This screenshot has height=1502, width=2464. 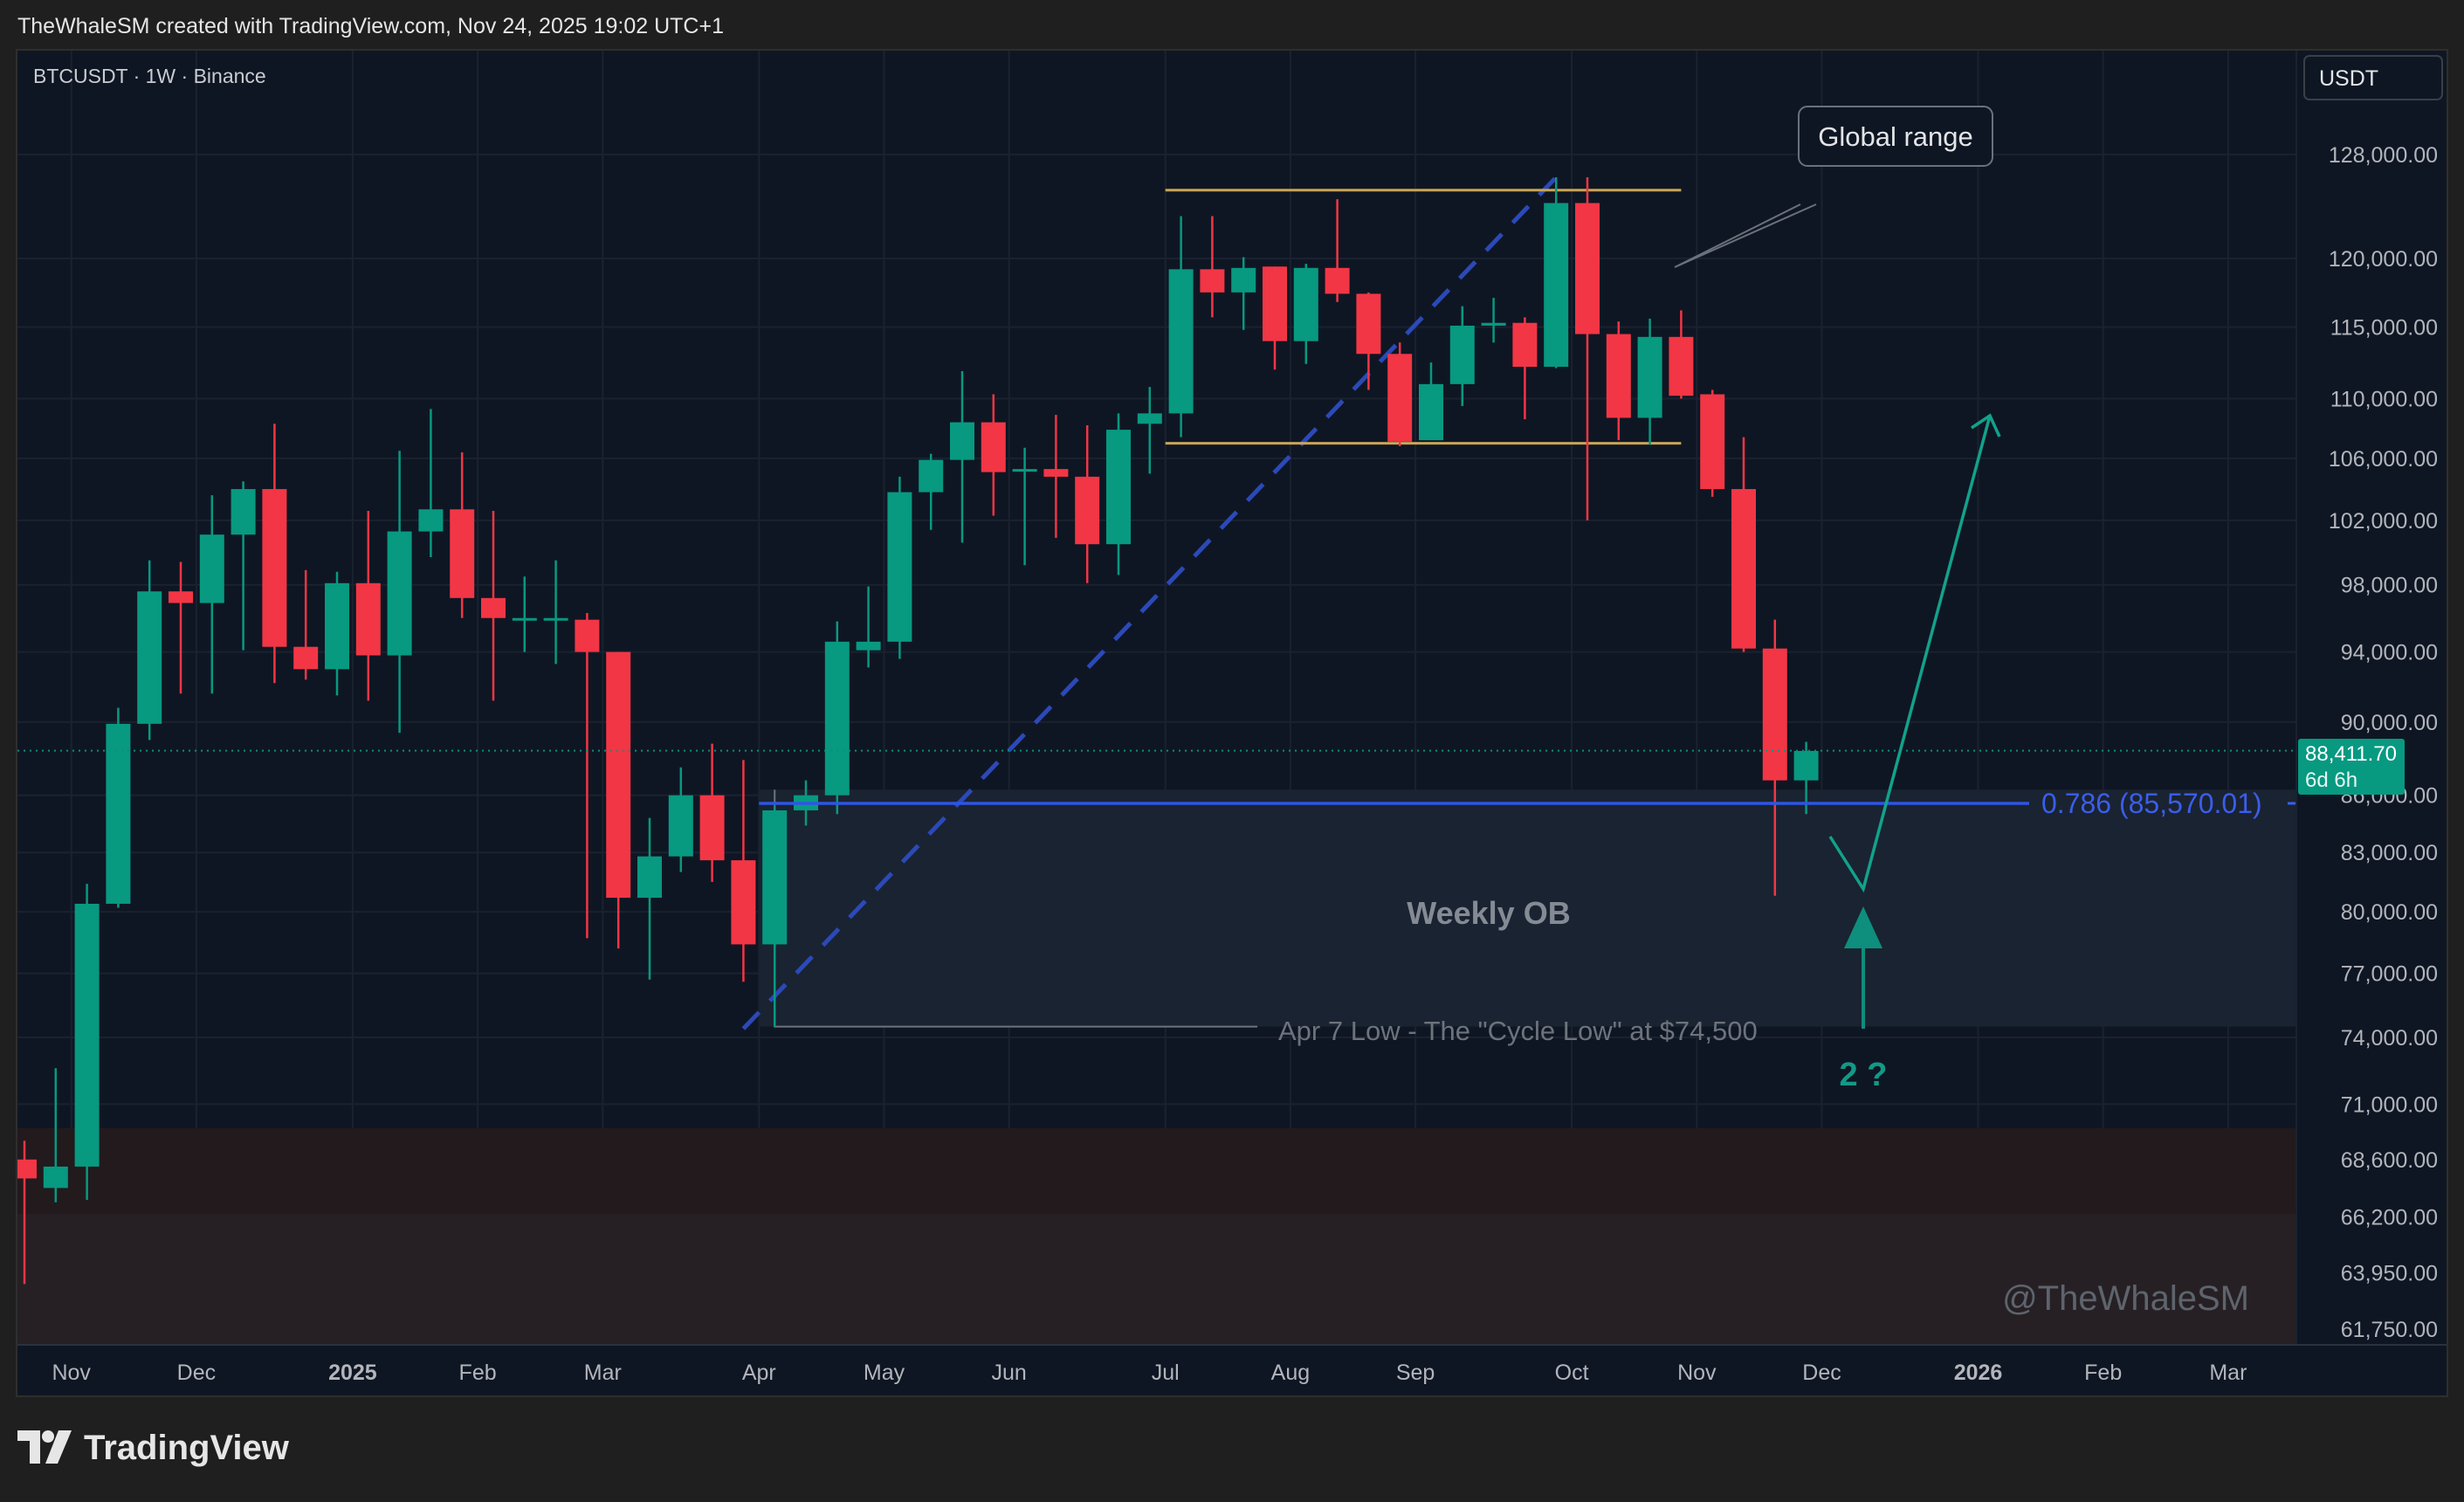 What do you see at coordinates (2384, 400) in the screenshot?
I see `price-tick-label: 110,000.00` at bounding box center [2384, 400].